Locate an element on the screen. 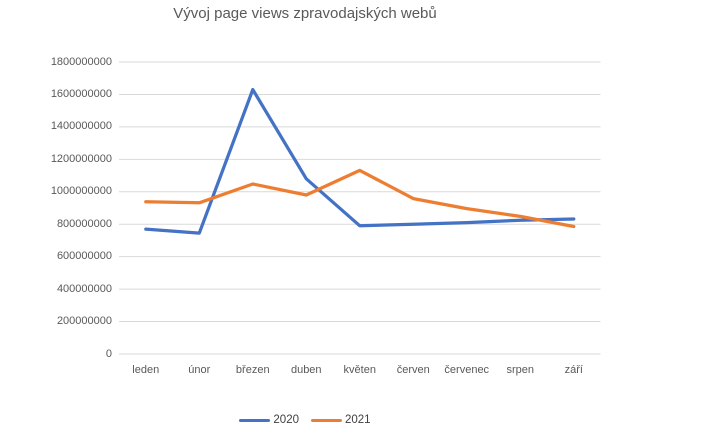 This screenshot has width=704, height=443. x-axis-label: září is located at coordinates (573, 370).